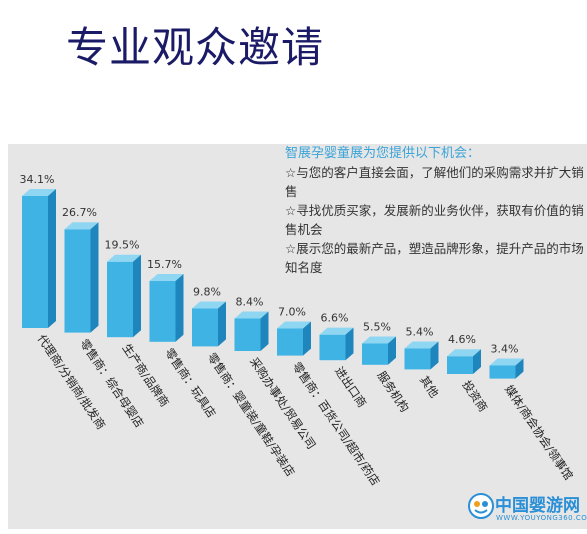 The height and width of the screenshot is (534, 587). What do you see at coordinates (377, 327) in the screenshot?
I see `value-label: 5.5%` at bounding box center [377, 327].